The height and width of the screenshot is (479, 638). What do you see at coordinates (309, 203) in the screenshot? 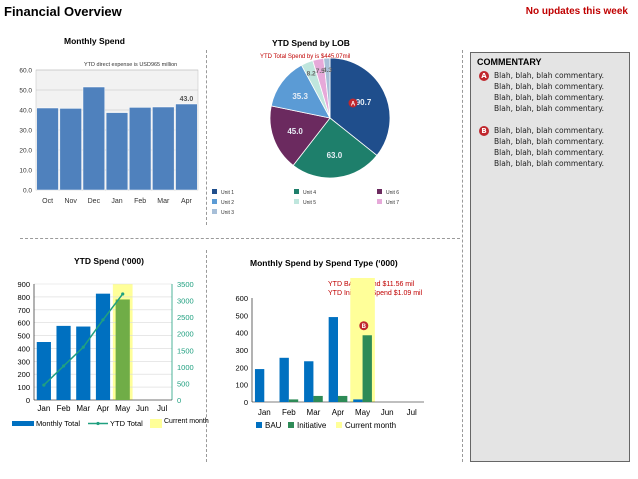
I see `legend-label: Unit 5` at bounding box center [309, 203].